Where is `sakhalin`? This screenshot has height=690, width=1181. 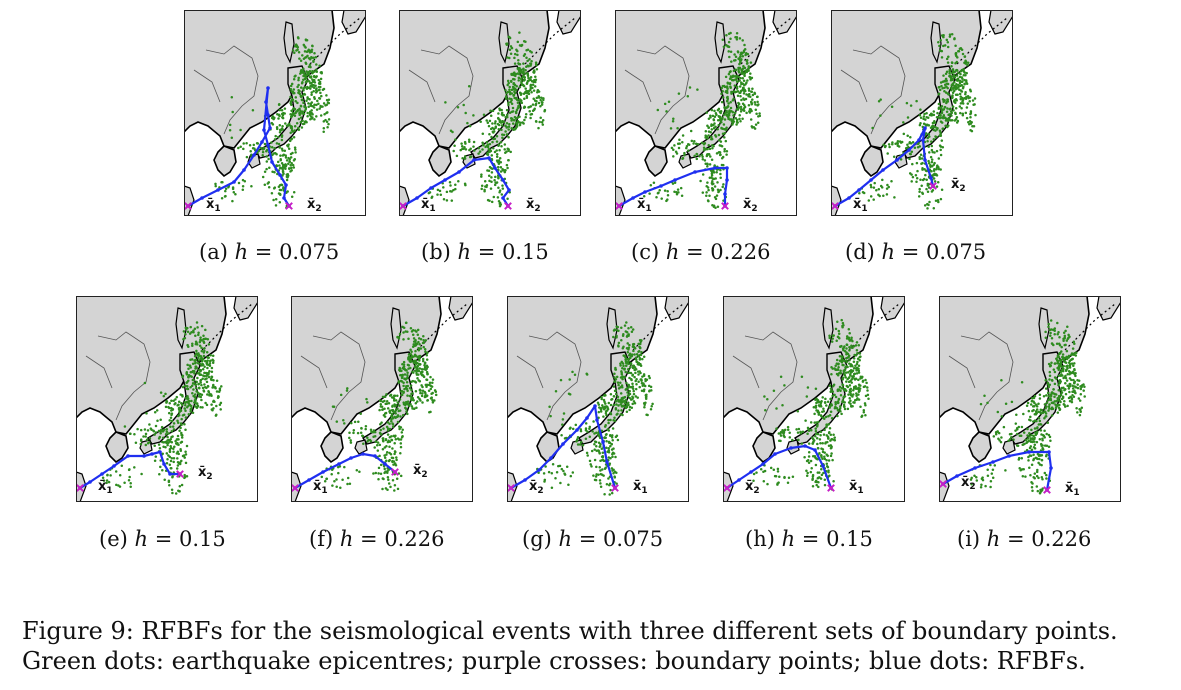 sakhalin is located at coordinates (289, 42).